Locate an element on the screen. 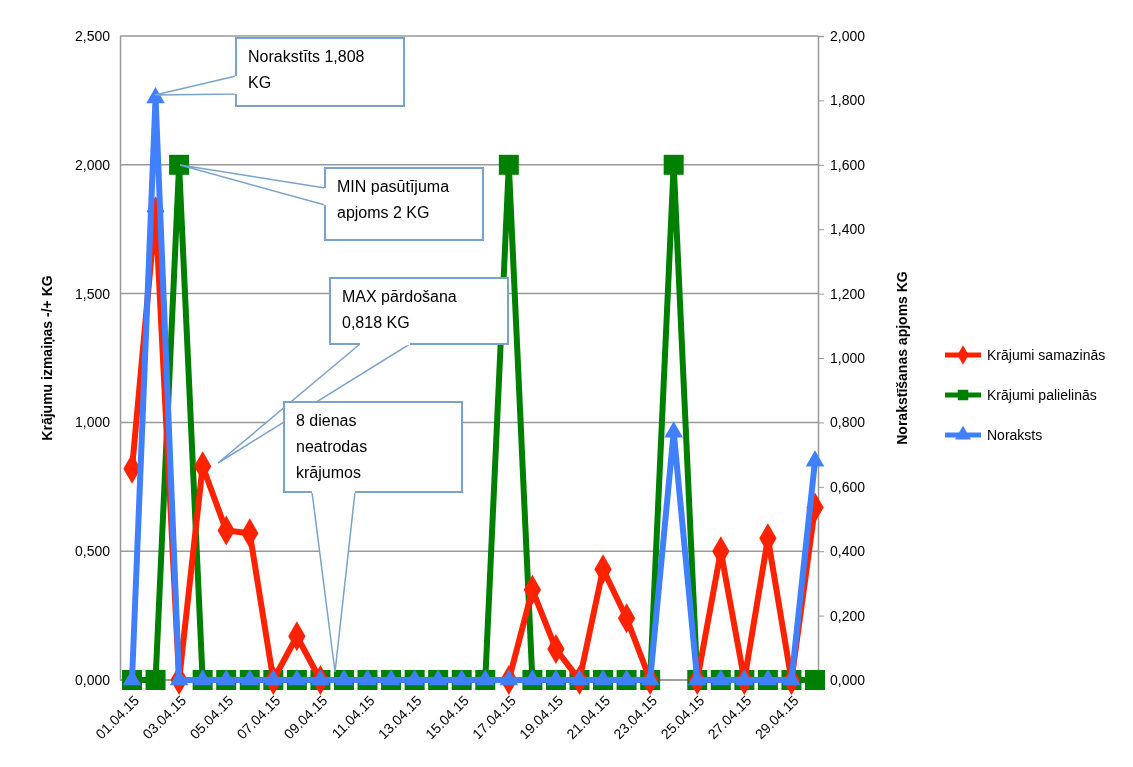 This screenshot has width=1133, height=767. y-axis-title: Krājumu izmaiņas -/+ KG is located at coordinates (47, 358).